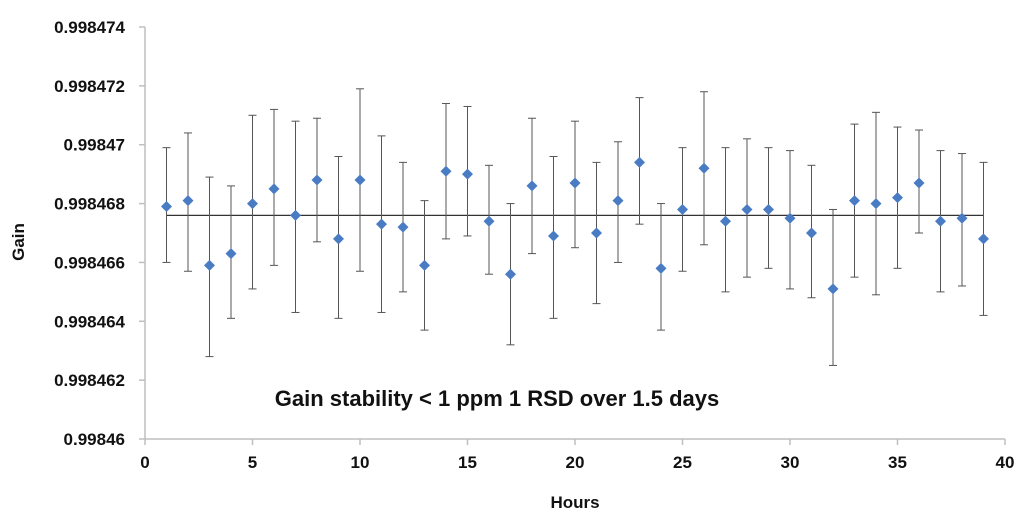 Image resolution: width=1024 pixels, height=521 pixels. What do you see at coordinates (94, 439) in the screenshot?
I see `y-tick-label: 0.99846` at bounding box center [94, 439].